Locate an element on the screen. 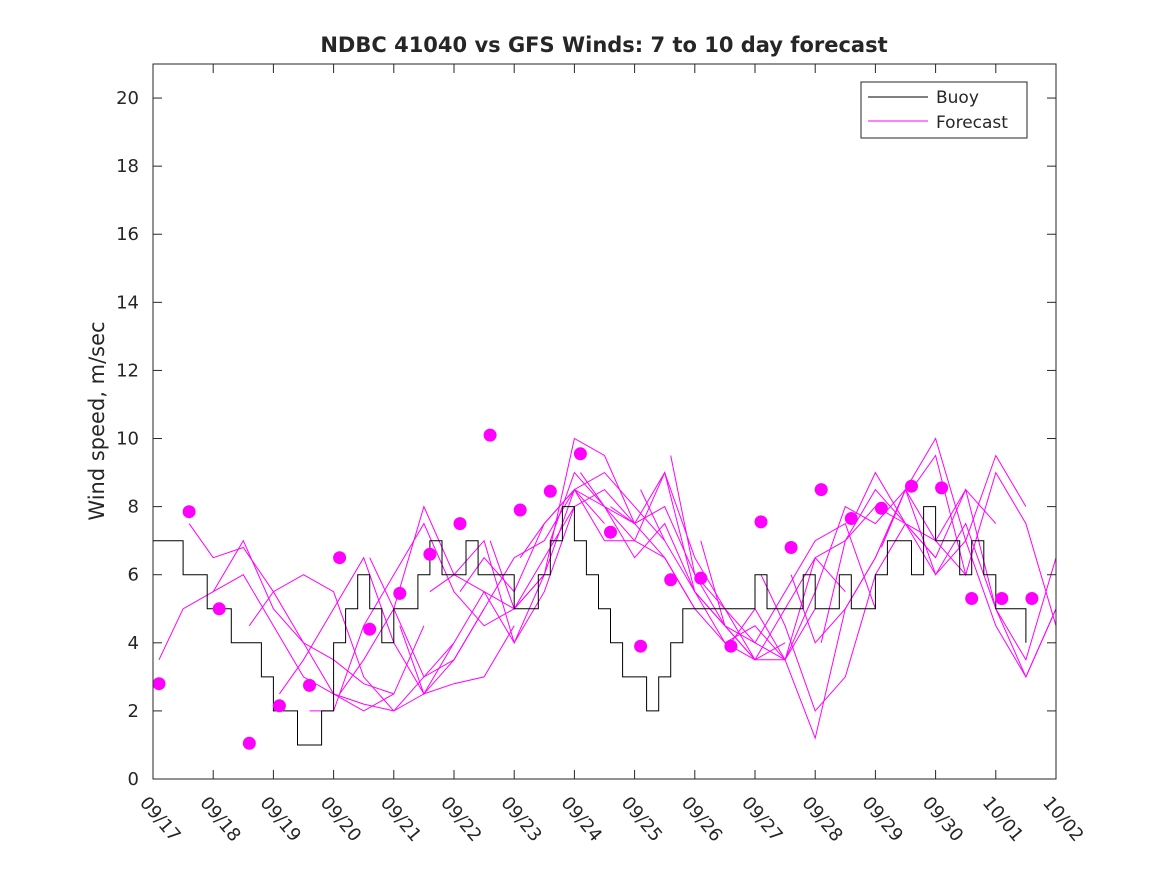 Image resolution: width=1167 pixels, height=875 pixels. legend-box is located at coordinates (944, 110).